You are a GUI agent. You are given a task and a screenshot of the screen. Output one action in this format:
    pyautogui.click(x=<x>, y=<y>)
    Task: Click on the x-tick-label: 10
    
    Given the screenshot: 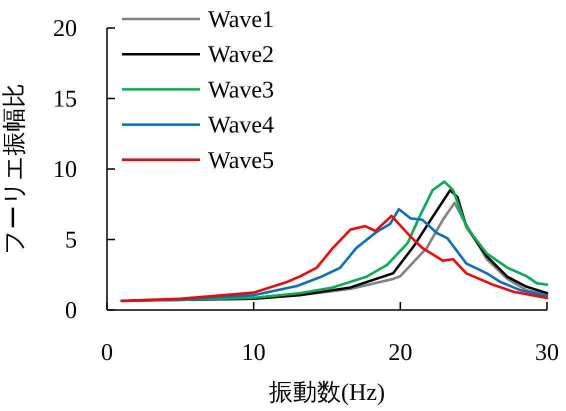 What is the action you would take?
    pyautogui.click(x=254, y=353)
    